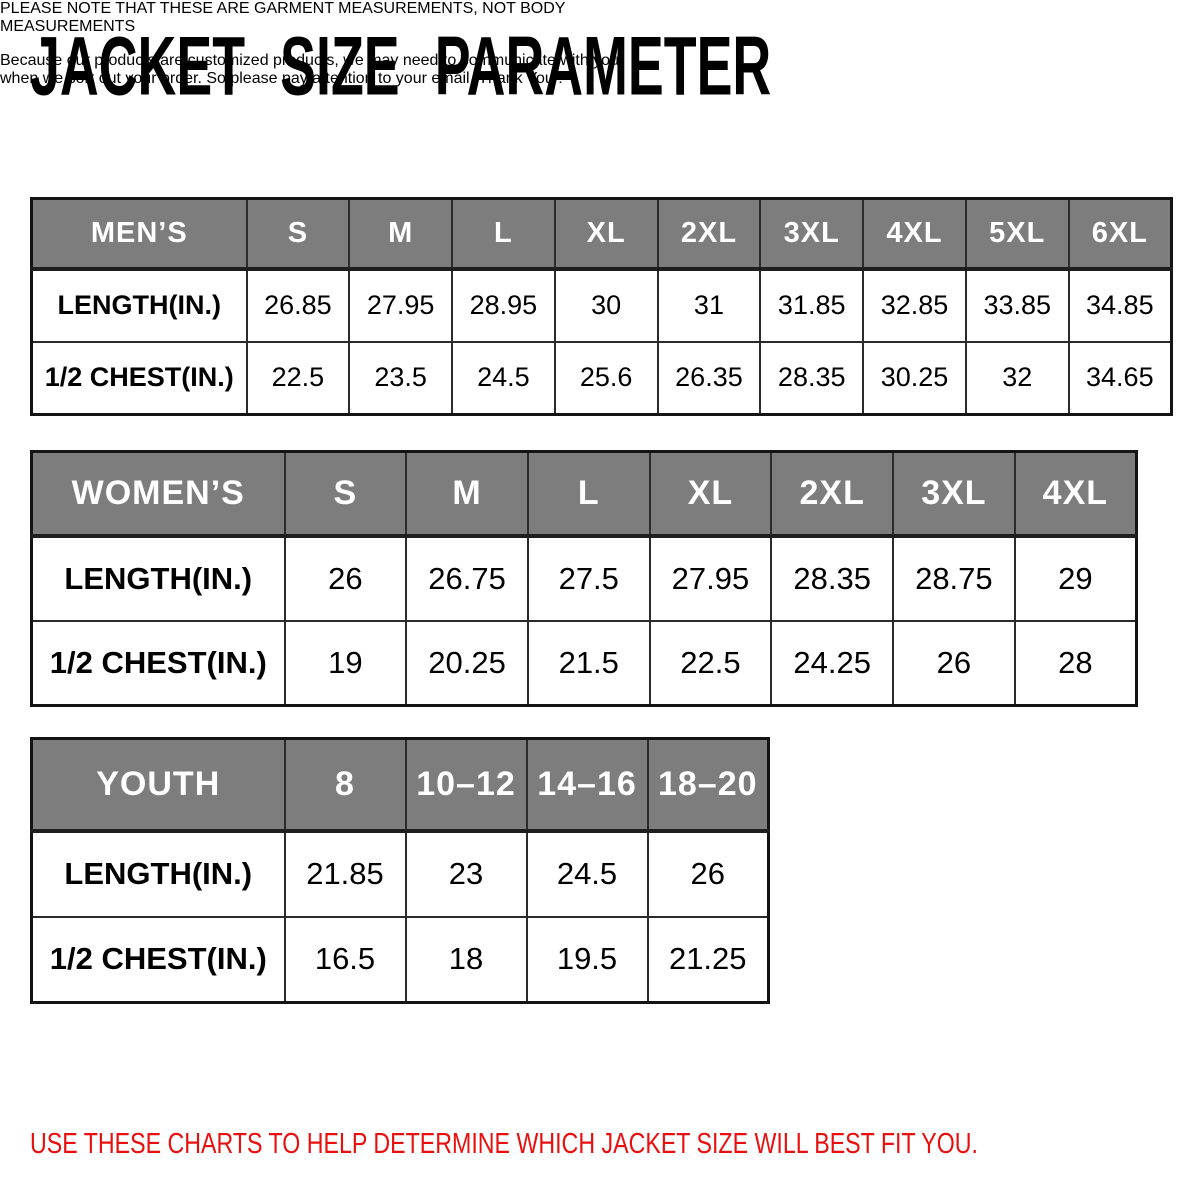 Image resolution: width=1200 pixels, height=1200 pixels. What do you see at coordinates (1120, 378) in the screenshot?
I see `value-cell: 34.65` at bounding box center [1120, 378].